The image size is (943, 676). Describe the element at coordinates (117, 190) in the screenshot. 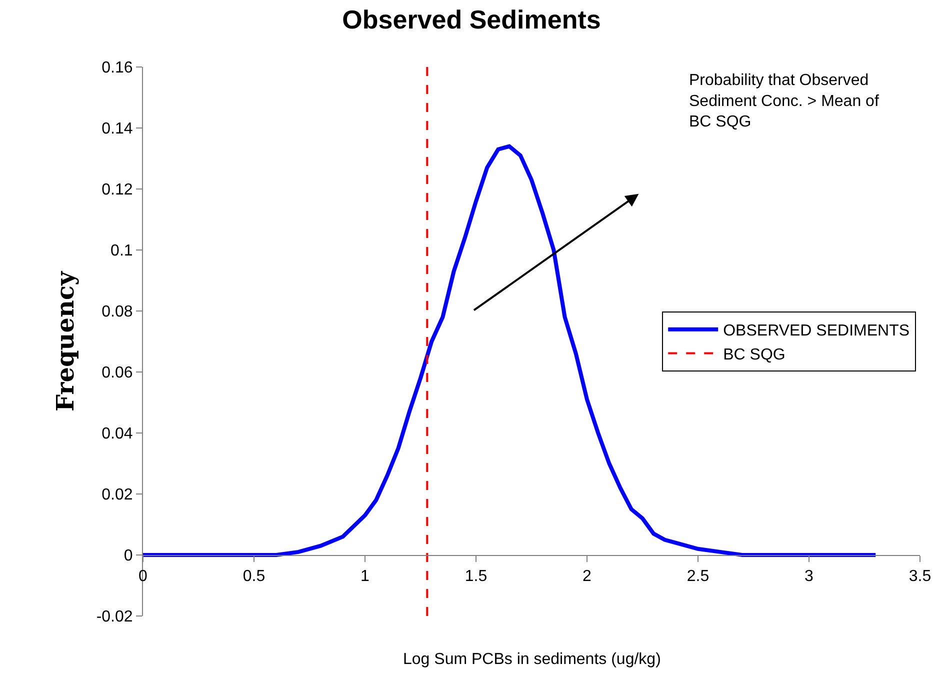

I see `y-tick-label: 0.12` at that location.